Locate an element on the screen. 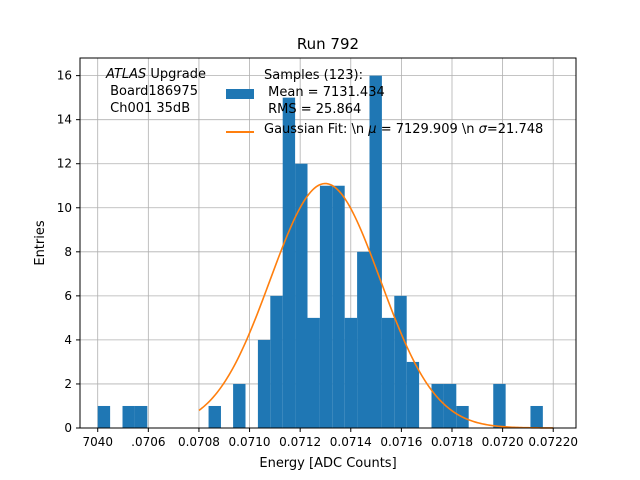 The width and height of the screenshot is (640, 480). y-axis-ticks: 0 2 4 6 8 10 12 14 16 is located at coordinates (68, 252).